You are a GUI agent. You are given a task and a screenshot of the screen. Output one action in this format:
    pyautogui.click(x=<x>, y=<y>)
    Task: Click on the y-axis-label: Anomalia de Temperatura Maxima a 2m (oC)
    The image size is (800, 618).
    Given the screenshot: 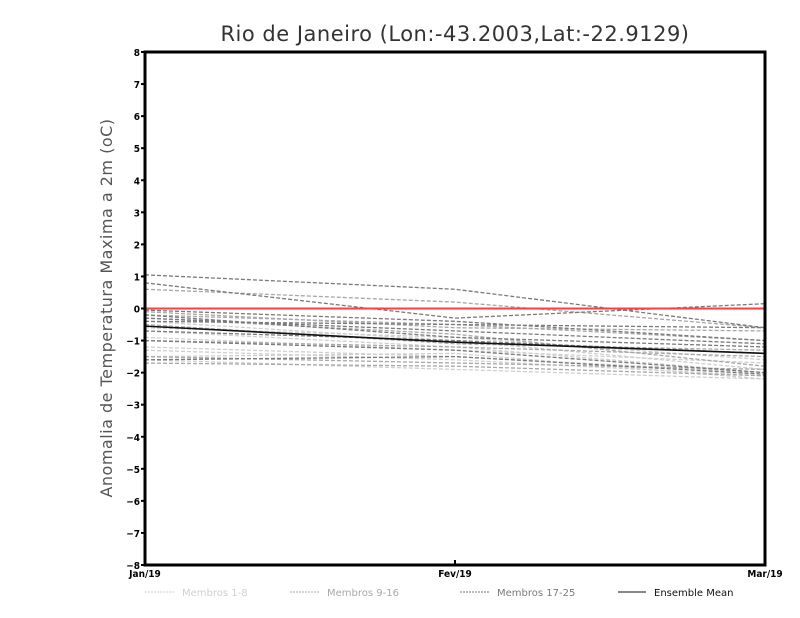 What is the action you would take?
    pyautogui.click(x=106, y=307)
    